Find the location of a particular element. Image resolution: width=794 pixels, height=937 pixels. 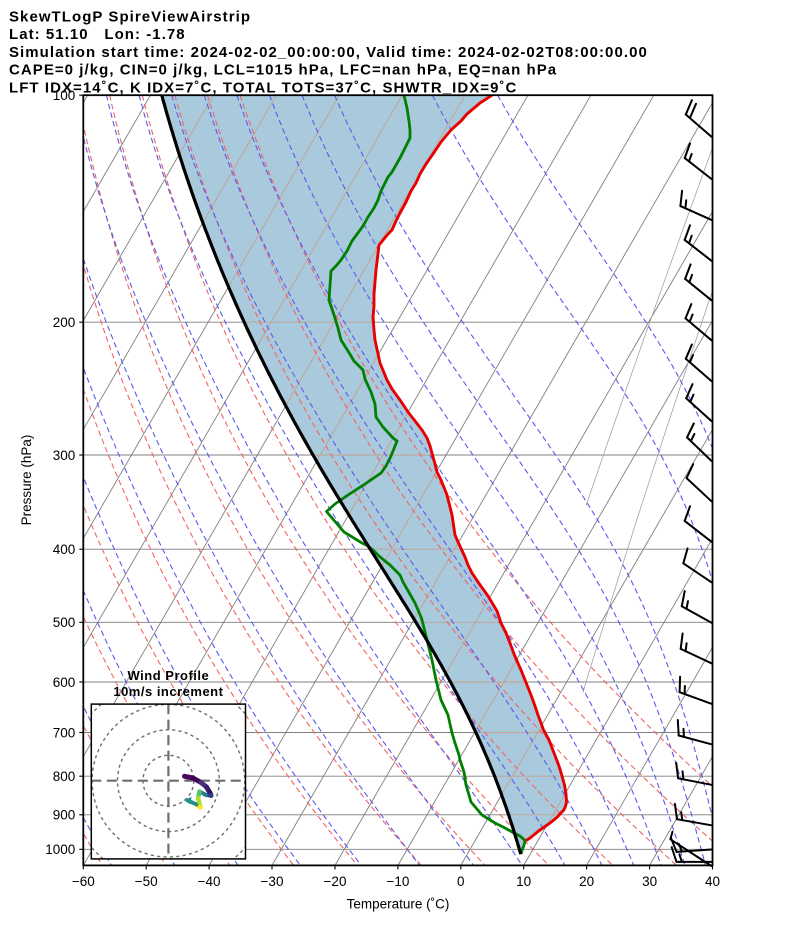

svg-text: SkewTLogP SpireViewAirstrip is located at coordinates (130, 17).